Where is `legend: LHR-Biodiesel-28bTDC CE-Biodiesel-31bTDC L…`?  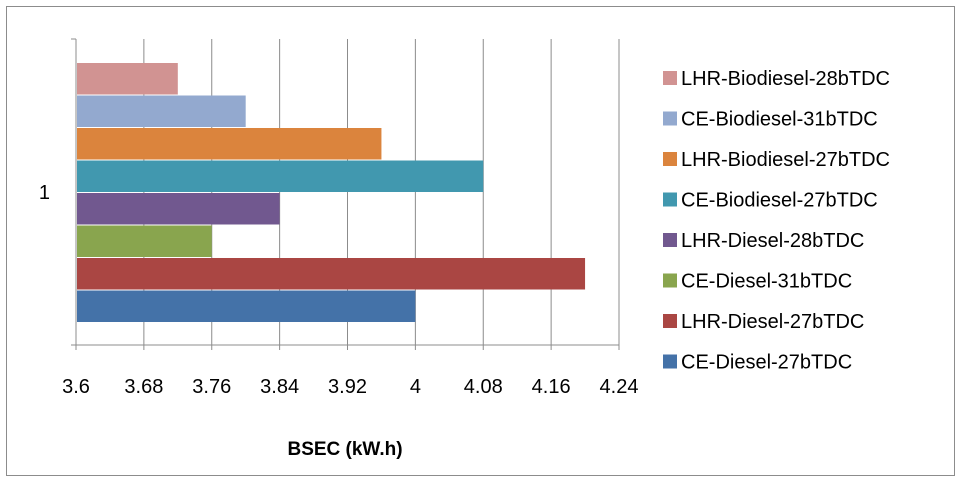
legend: LHR-Biodiesel-28bTDC CE-Biodiesel-31bTDC L… is located at coordinates (776, 221).